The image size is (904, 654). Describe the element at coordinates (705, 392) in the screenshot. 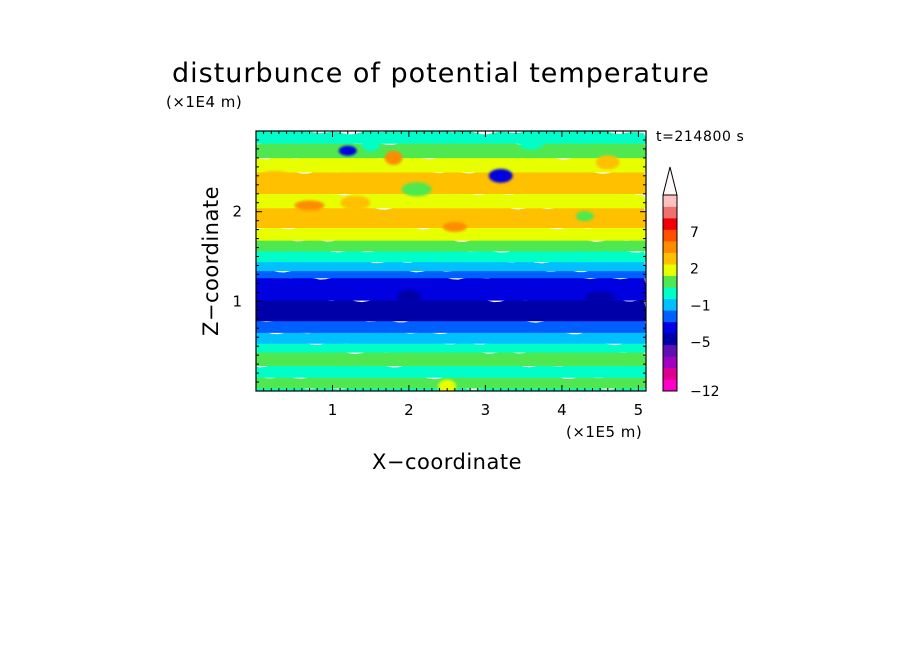

I see `colorbar-label: −12` at that location.